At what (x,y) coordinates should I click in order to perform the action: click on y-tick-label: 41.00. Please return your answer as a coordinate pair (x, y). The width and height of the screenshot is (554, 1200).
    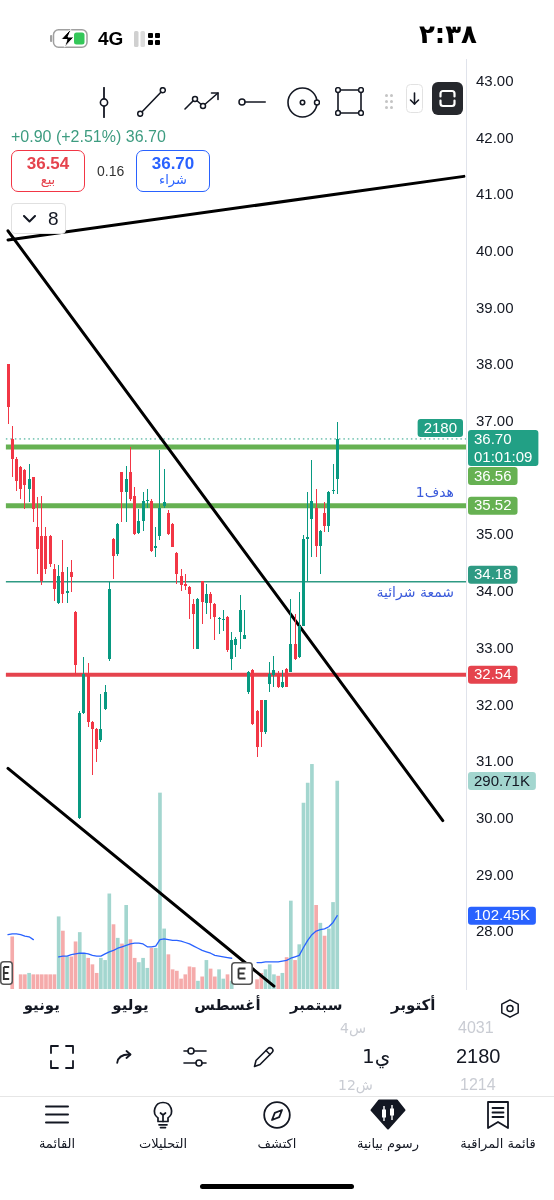
    Looking at the image, I should click on (495, 194).